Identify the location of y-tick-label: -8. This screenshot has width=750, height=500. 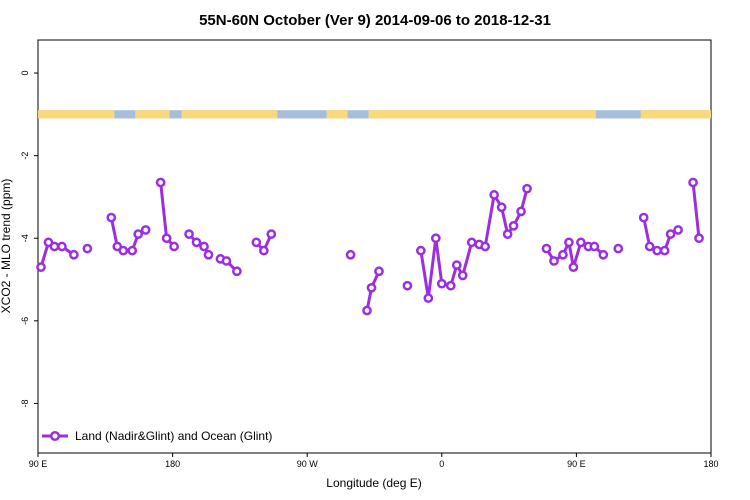
(25, 403).